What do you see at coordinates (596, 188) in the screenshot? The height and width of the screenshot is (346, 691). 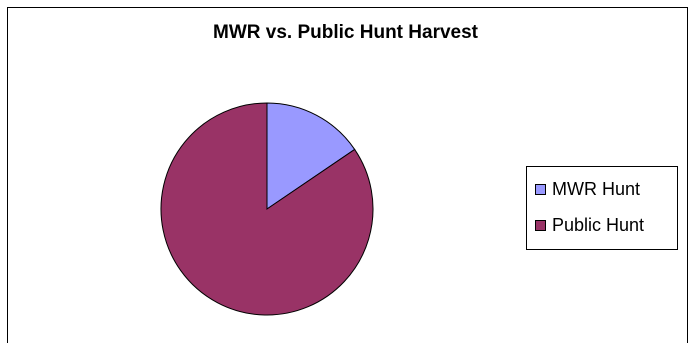 I see `legend-label-mwr-hunt: MWR Hunt` at bounding box center [596, 188].